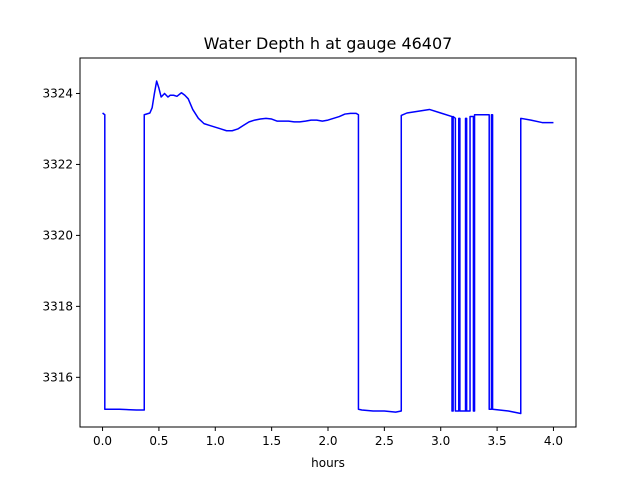 Image resolution: width=640 pixels, height=480 pixels. Describe the element at coordinates (57, 93) in the screenshot. I see `y-tick-label: 3324` at that location.